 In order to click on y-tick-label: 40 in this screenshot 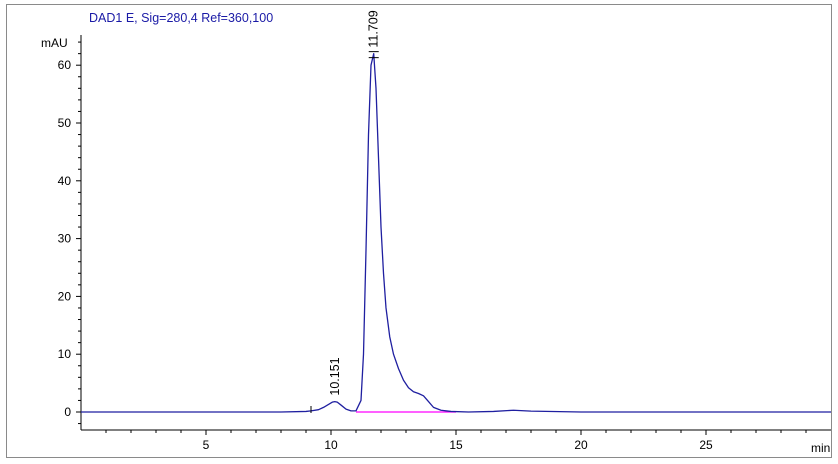, I will do `click(65, 181)`.